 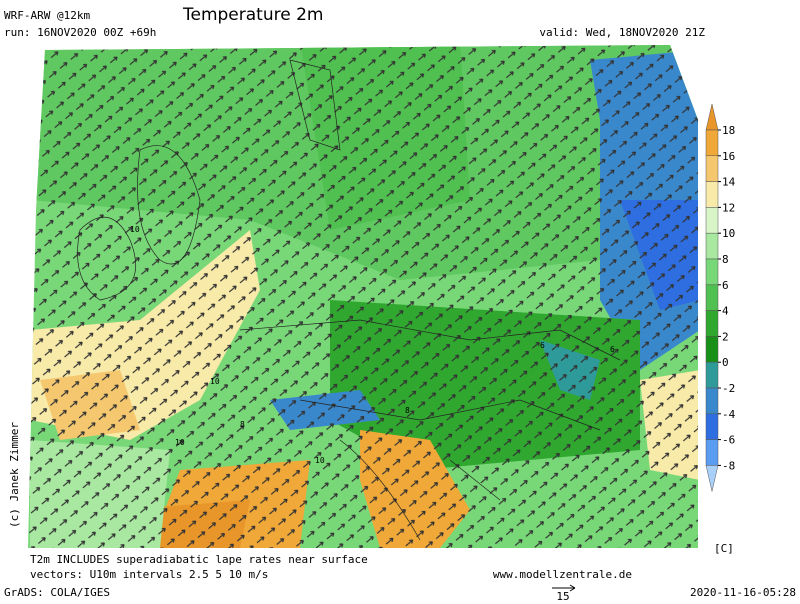 I want to click on colorbar-label: 8, so click(x=725, y=259).